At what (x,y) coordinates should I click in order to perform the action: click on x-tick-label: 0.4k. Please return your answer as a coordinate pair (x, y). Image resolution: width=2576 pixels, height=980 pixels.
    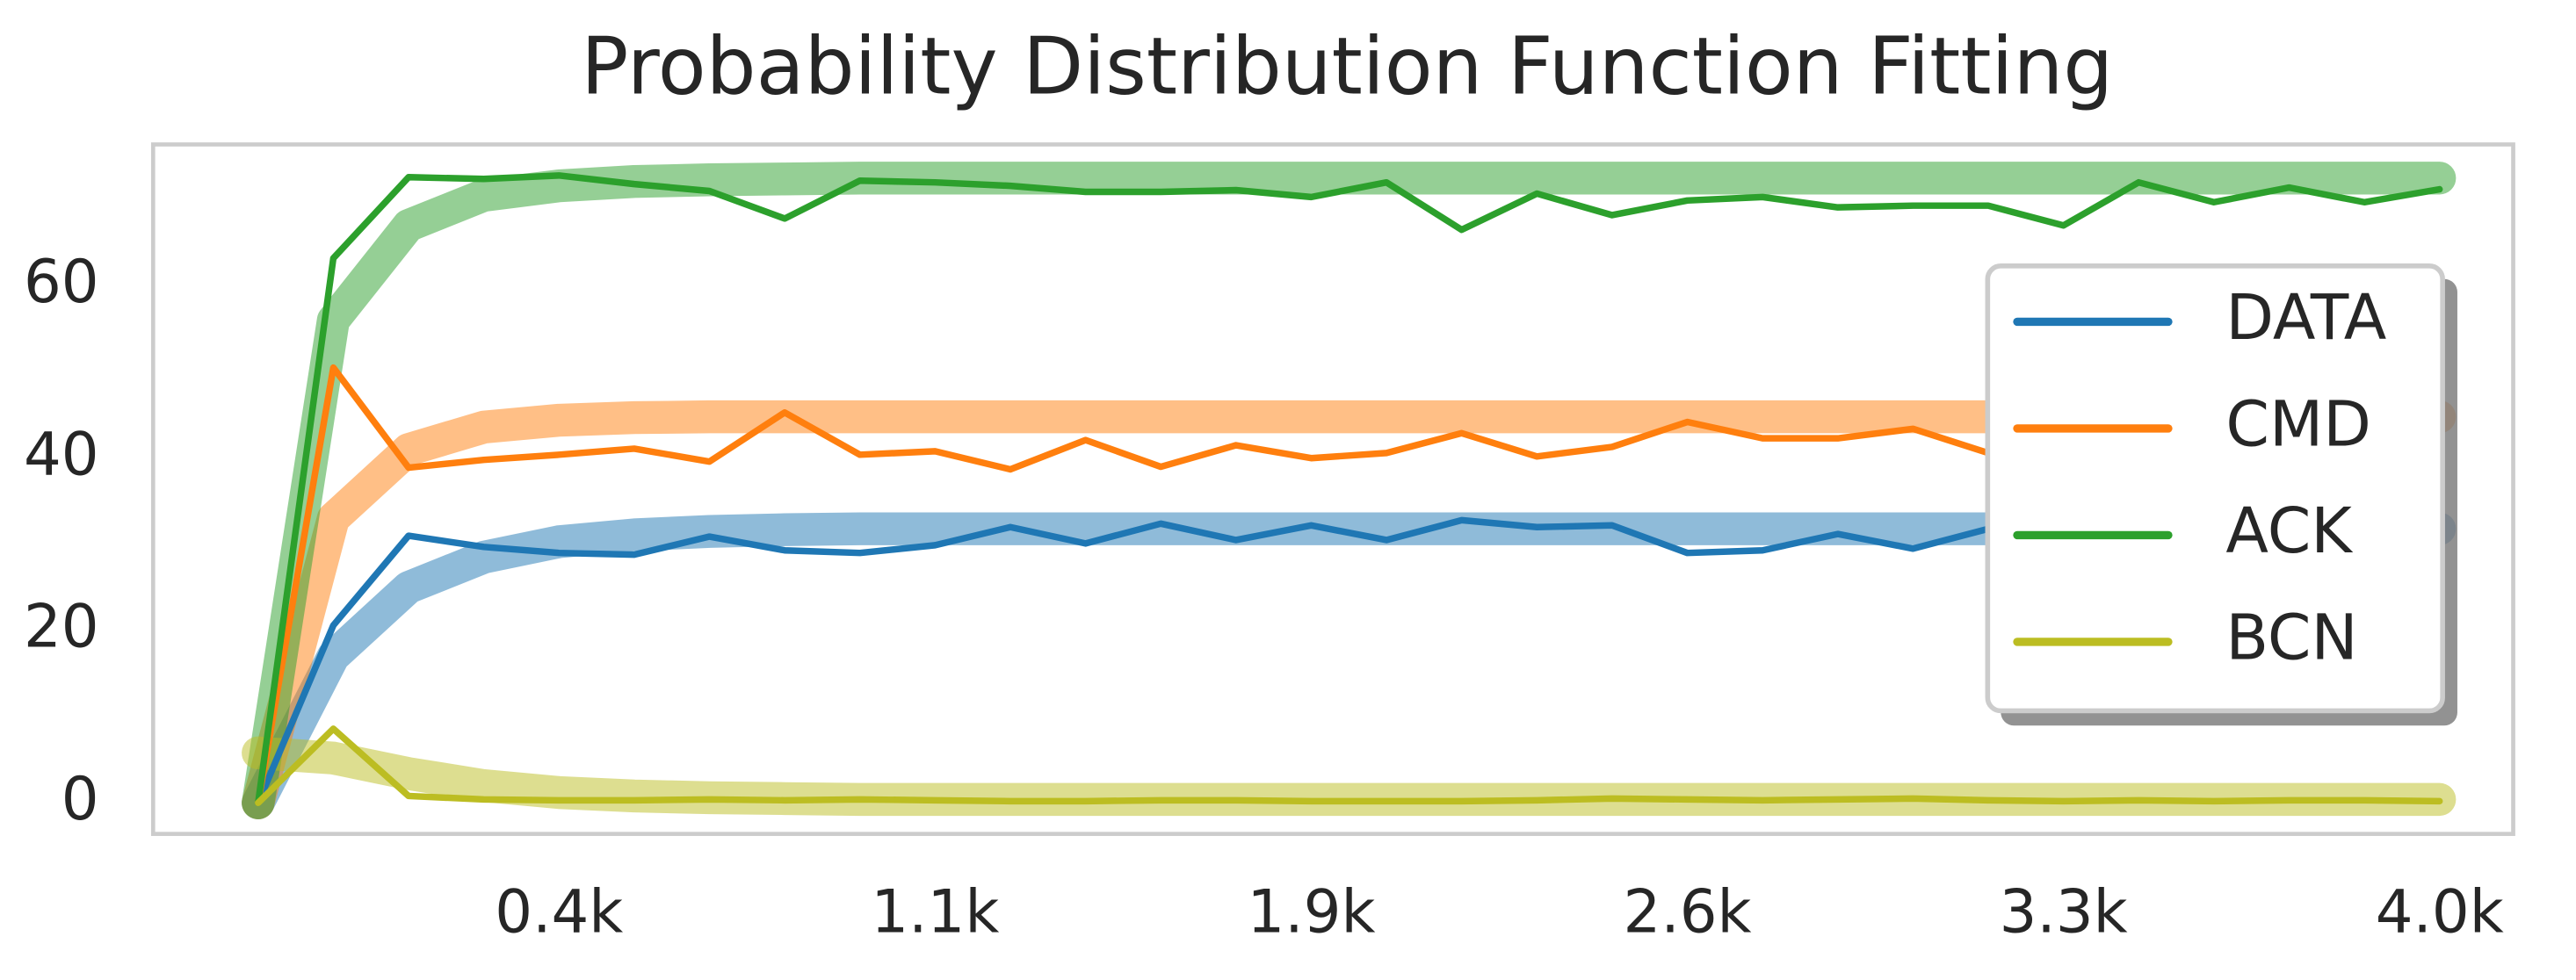
    Looking at the image, I should click on (559, 912).